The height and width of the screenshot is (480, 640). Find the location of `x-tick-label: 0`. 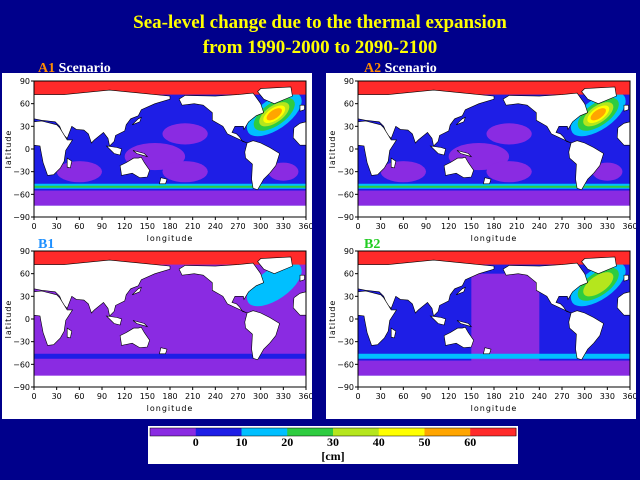

x-tick-label: 0 is located at coordinates (33, 396).